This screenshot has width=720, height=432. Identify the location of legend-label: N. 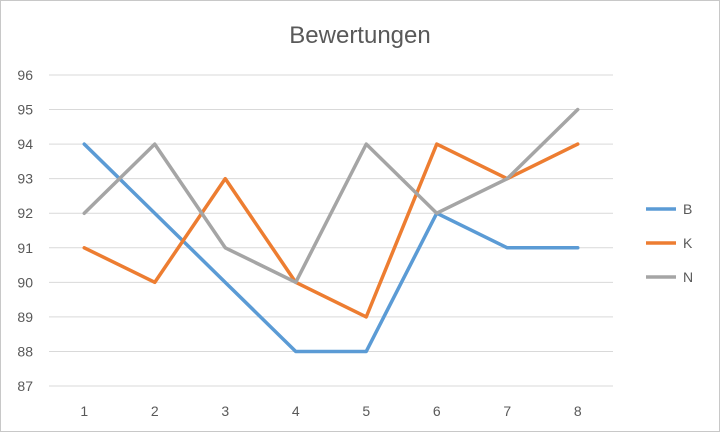
(688, 277).